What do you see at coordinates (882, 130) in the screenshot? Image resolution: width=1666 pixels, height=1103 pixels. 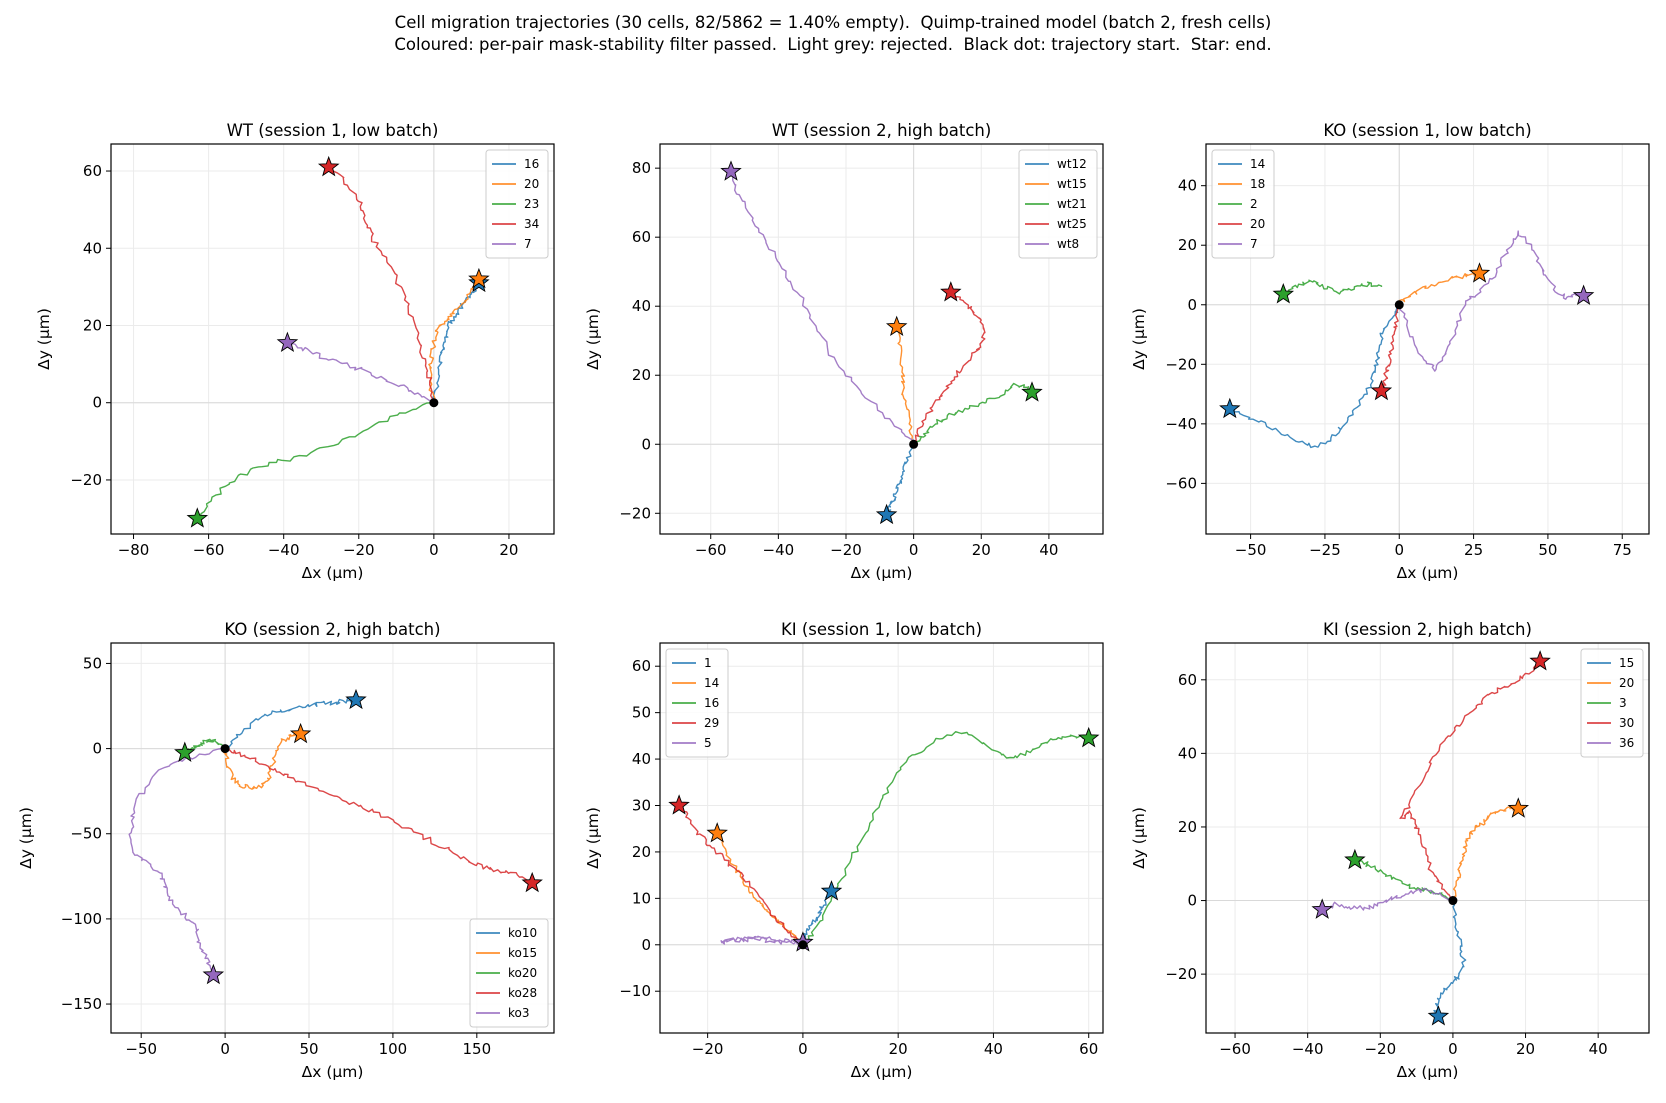 I see `panel-title: WT (session 2, high batch)` at bounding box center [882, 130].